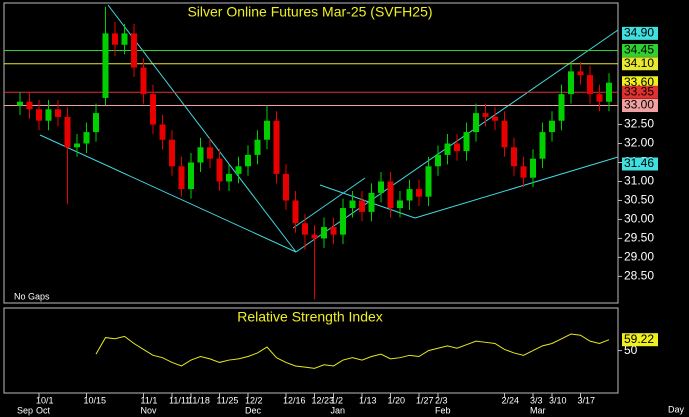 The width and height of the screenshot is (689, 417). I want to click on x-tick-label: 11/1, so click(149, 400).